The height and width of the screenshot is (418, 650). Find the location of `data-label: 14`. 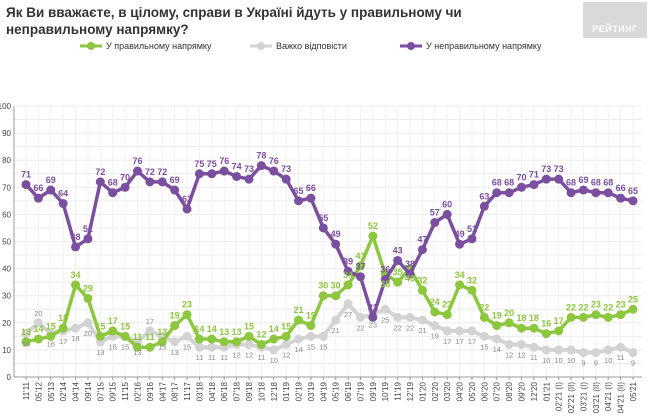

data-label: 14 is located at coordinates (38, 329).